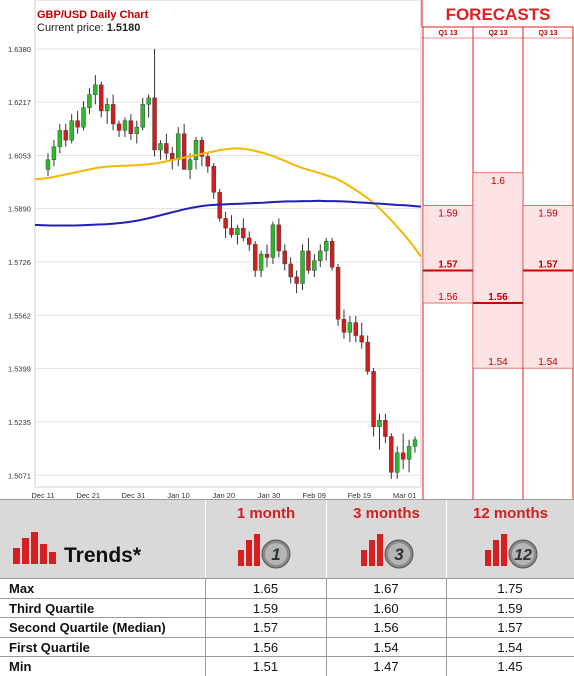 The width and height of the screenshot is (574, 676). Describe the element at coordinates (386, 647) in the screenshot. I see `row-value: 1.54` at that location.